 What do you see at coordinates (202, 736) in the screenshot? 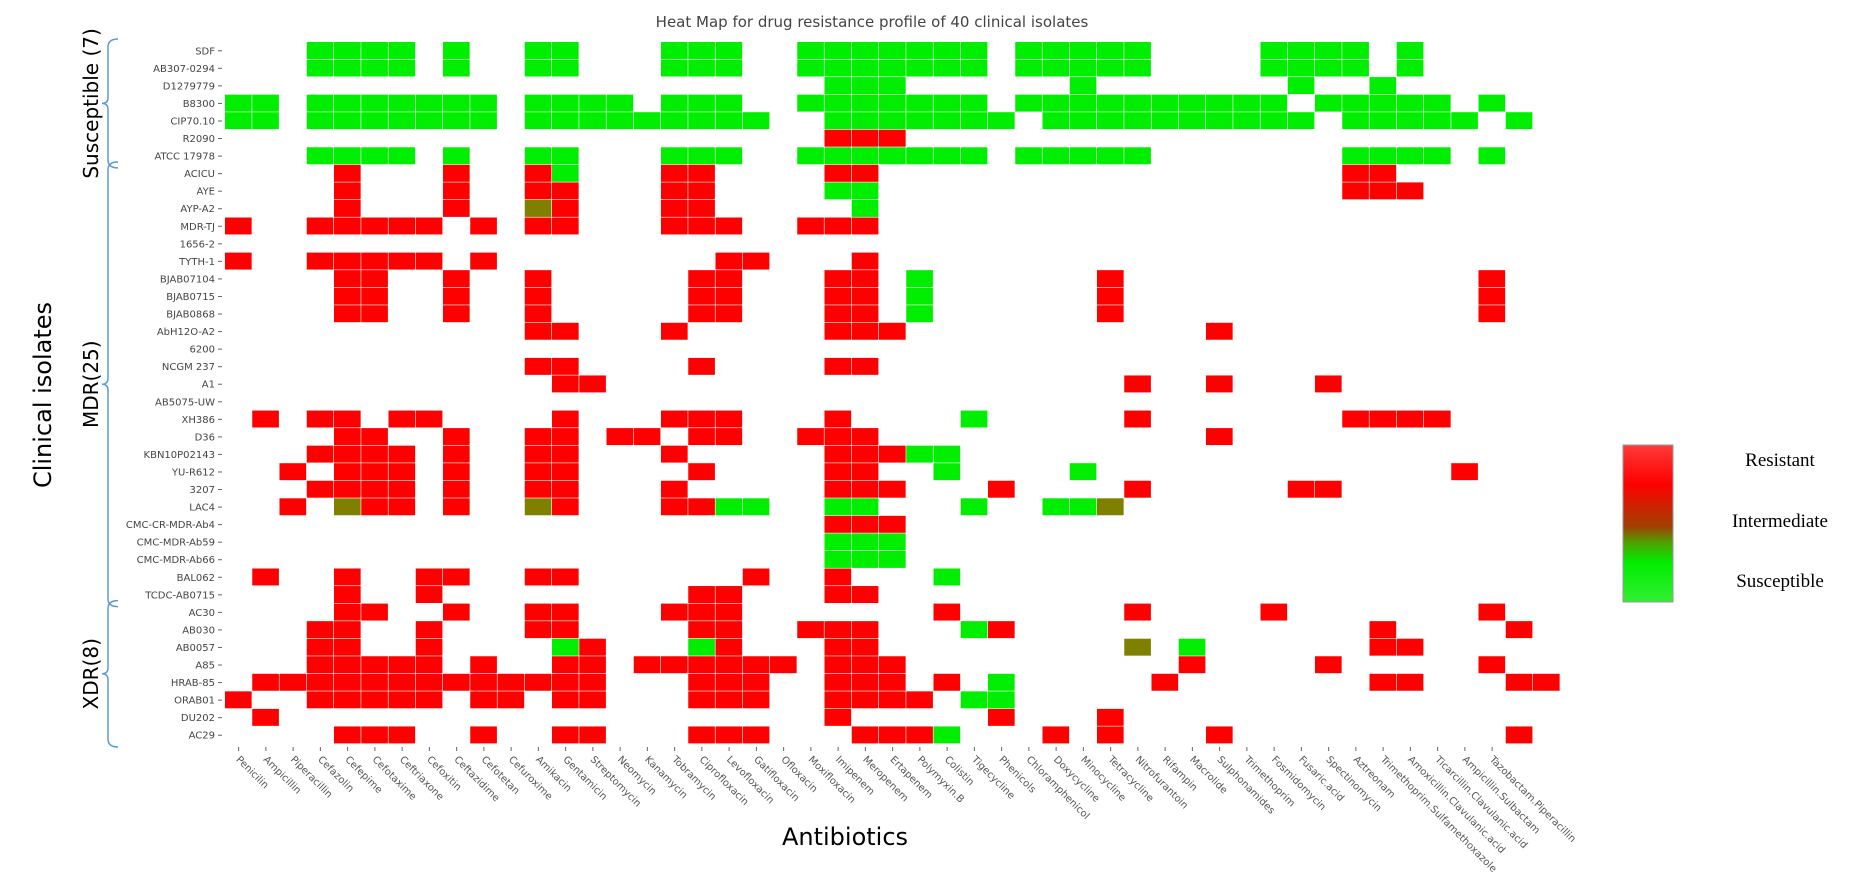
I see `row-label: AC29` at bounding box center [202, 736].